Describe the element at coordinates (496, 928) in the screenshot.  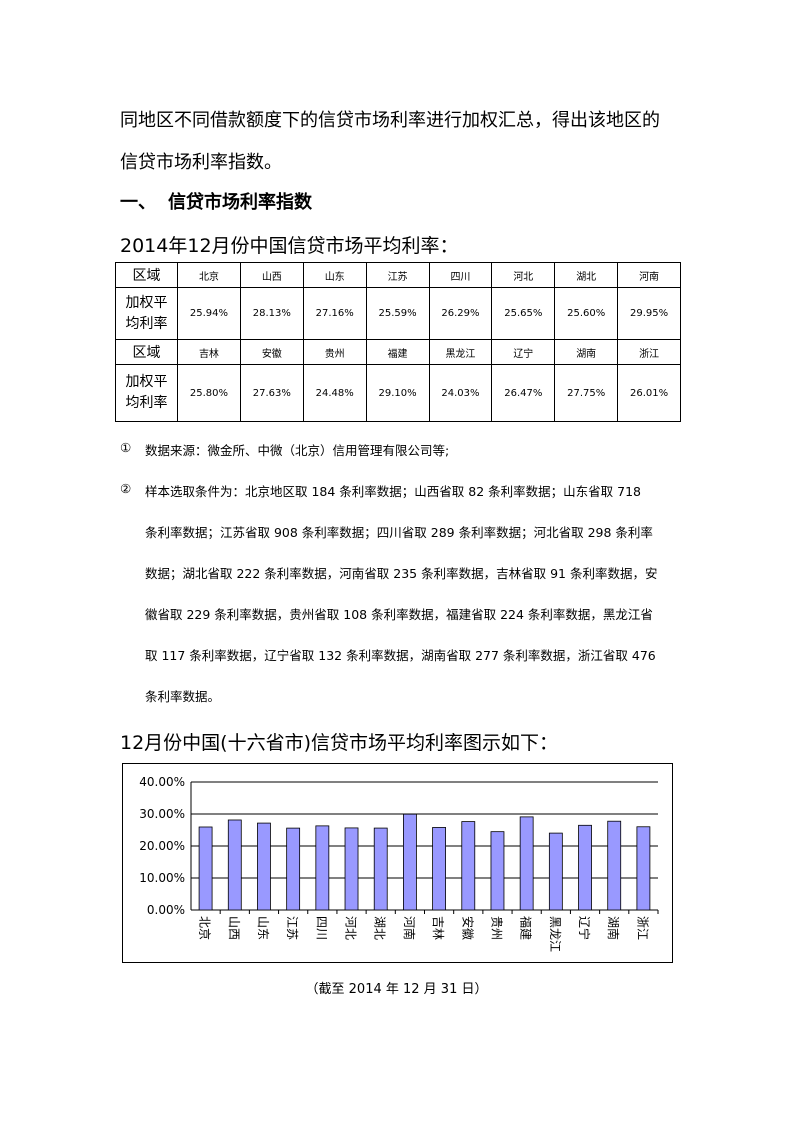
I see `x-tick-label: 贵州` at that location.